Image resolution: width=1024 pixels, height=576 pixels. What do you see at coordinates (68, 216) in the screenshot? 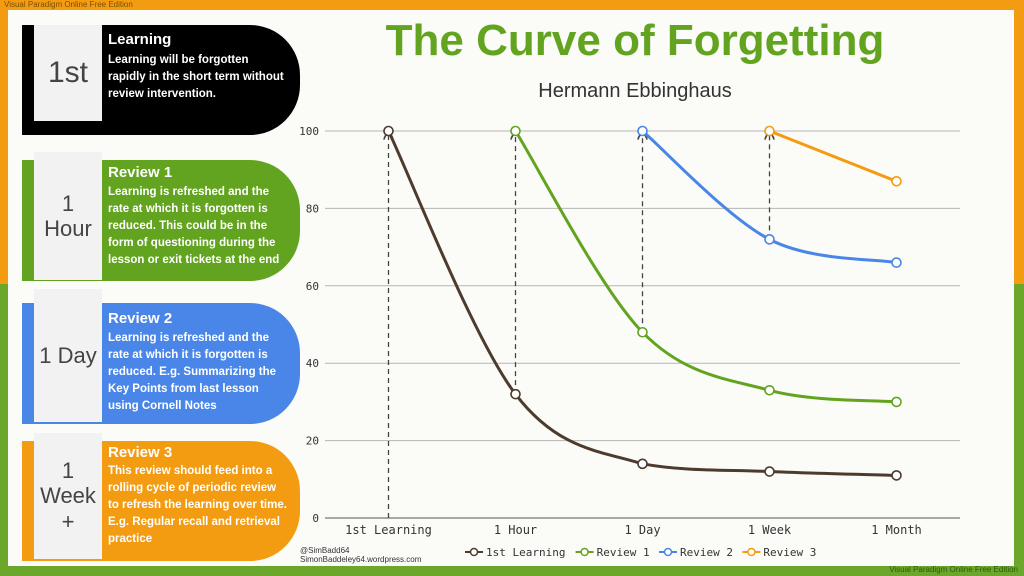
I see `card-review-1-badge: 1 Hour` at bounding box center [68, 216].